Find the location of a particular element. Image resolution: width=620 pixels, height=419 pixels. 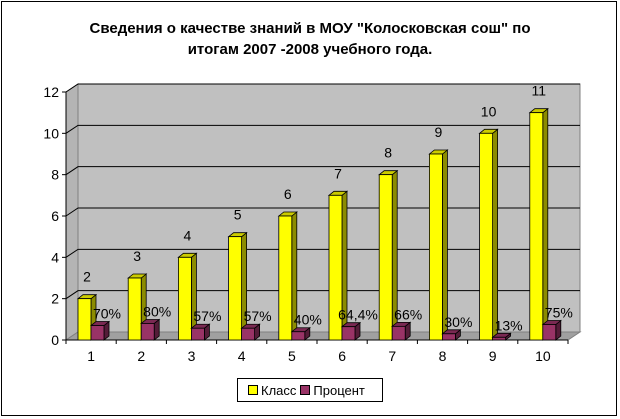

chart-legend: Класс Процент is located at coordinates (310, 390).